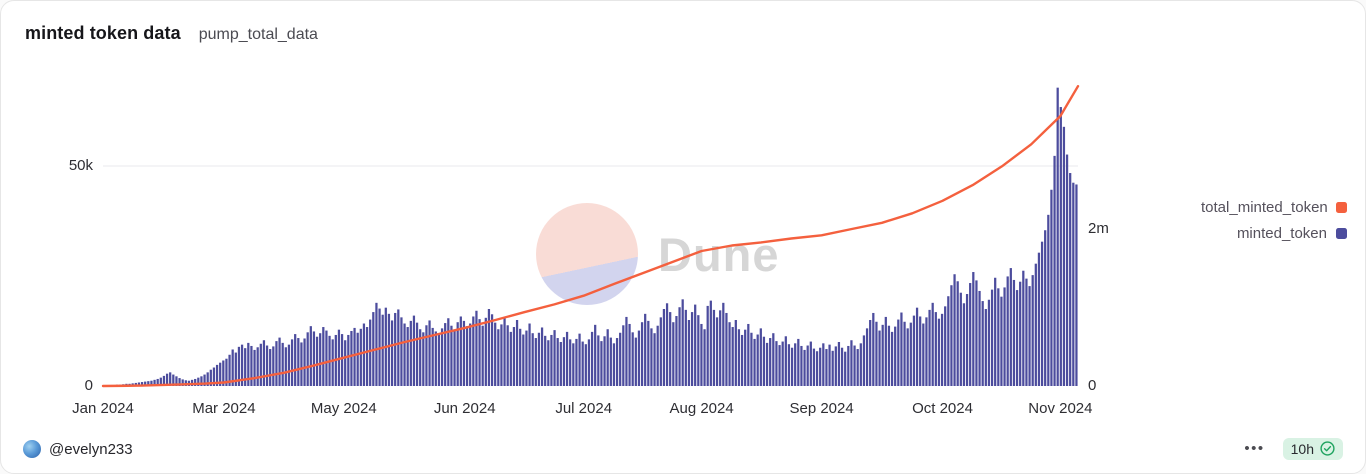  I want to click on footer-actions: ••• 10h, so click(1292, 448).